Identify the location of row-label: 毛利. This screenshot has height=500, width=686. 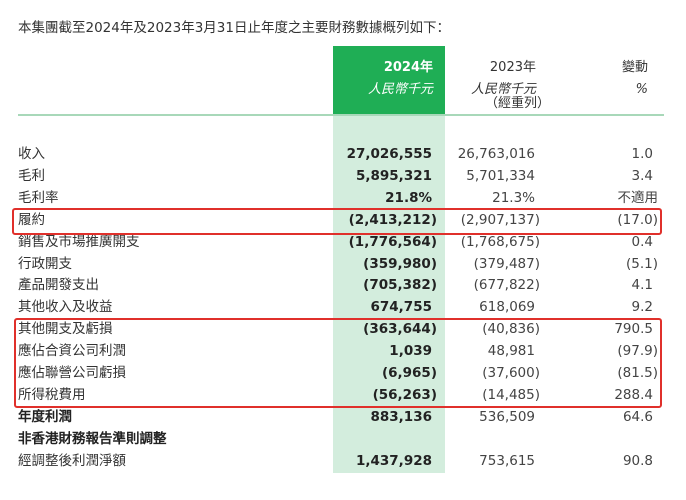
(31, 175).